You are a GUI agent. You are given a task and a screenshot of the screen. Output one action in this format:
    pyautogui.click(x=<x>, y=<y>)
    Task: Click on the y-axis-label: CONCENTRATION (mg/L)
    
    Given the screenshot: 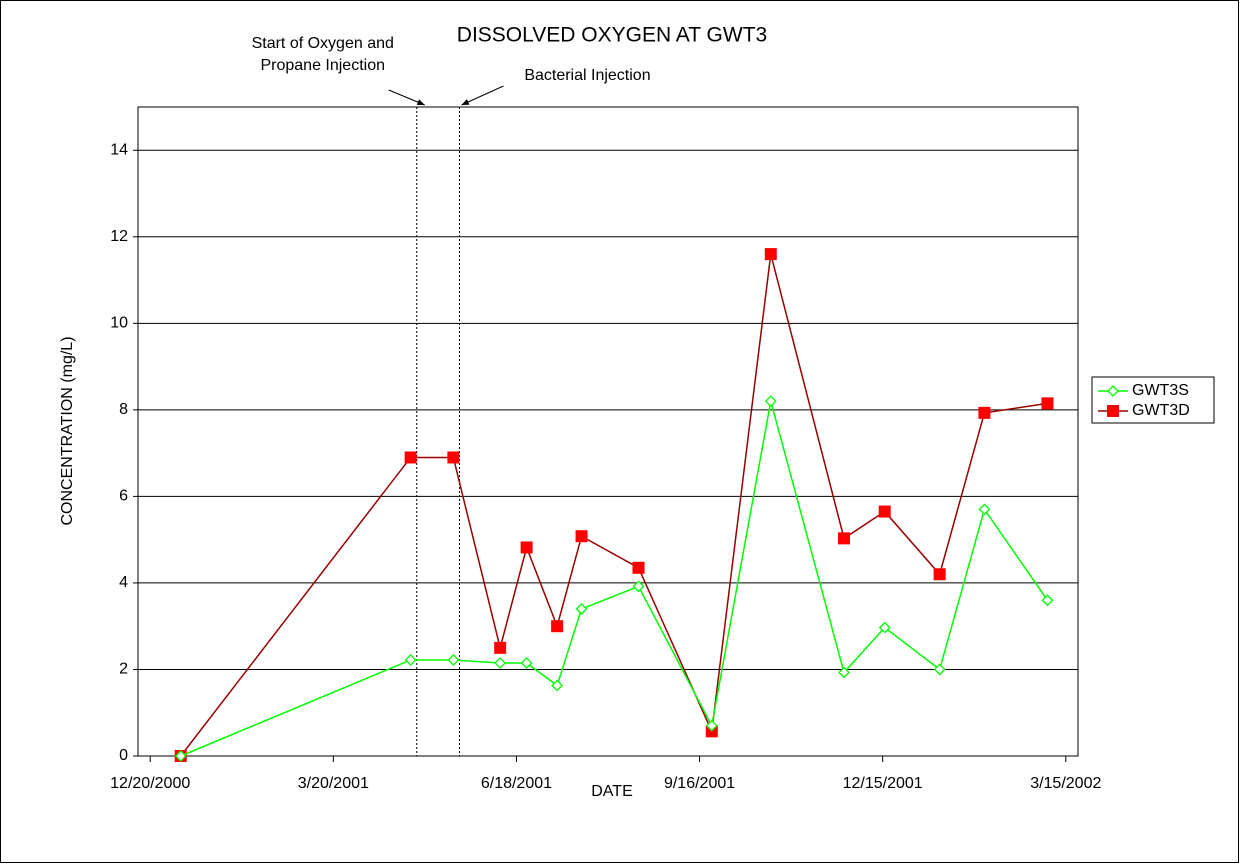 What is the action you would take?
    pyautogui.click(x=67, y=430)
    